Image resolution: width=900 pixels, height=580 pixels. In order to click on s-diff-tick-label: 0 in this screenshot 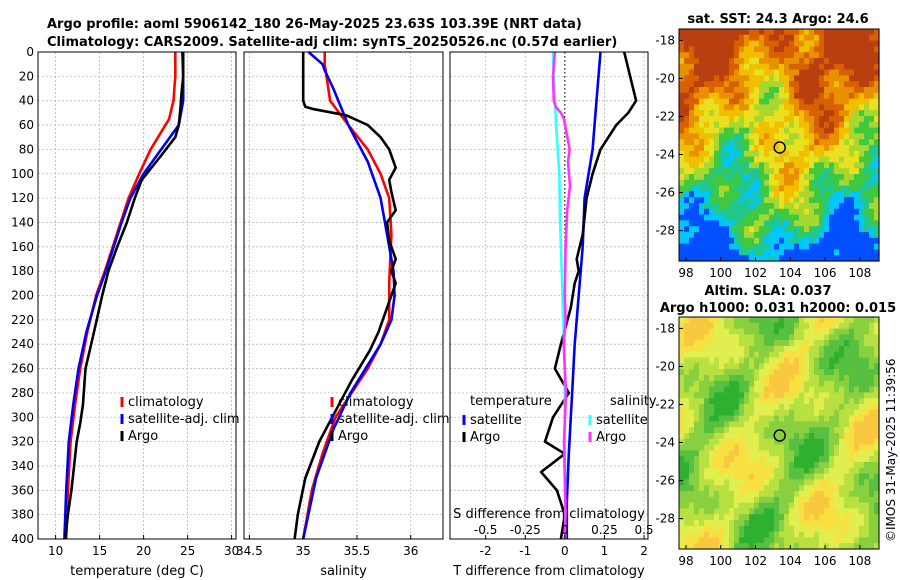, I will do `click(565, 530)`.